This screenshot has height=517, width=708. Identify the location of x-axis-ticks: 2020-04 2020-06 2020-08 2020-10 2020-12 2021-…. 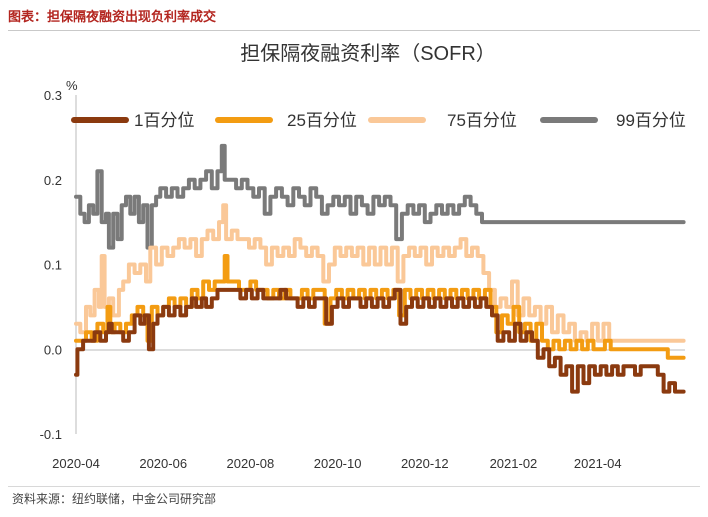
(337, 463).